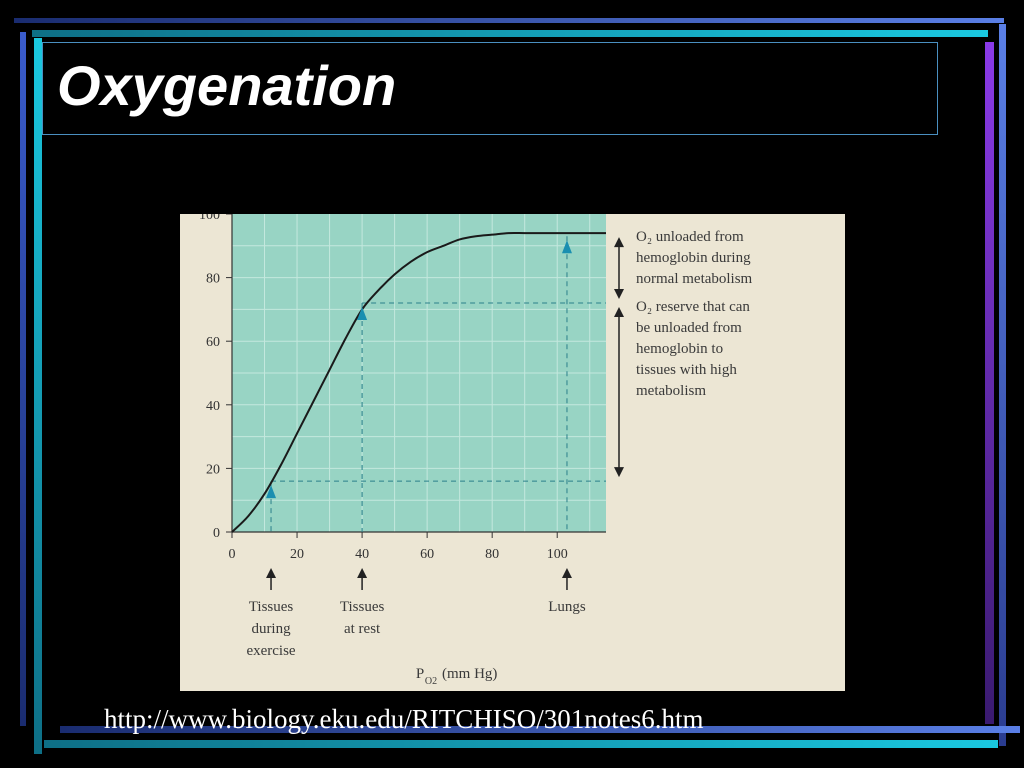 The width and height of the screenshot is (1024, 768). Describe the element at coordinates (510, 33) in the screenshot. I see `top-bar-cyan` at that location.